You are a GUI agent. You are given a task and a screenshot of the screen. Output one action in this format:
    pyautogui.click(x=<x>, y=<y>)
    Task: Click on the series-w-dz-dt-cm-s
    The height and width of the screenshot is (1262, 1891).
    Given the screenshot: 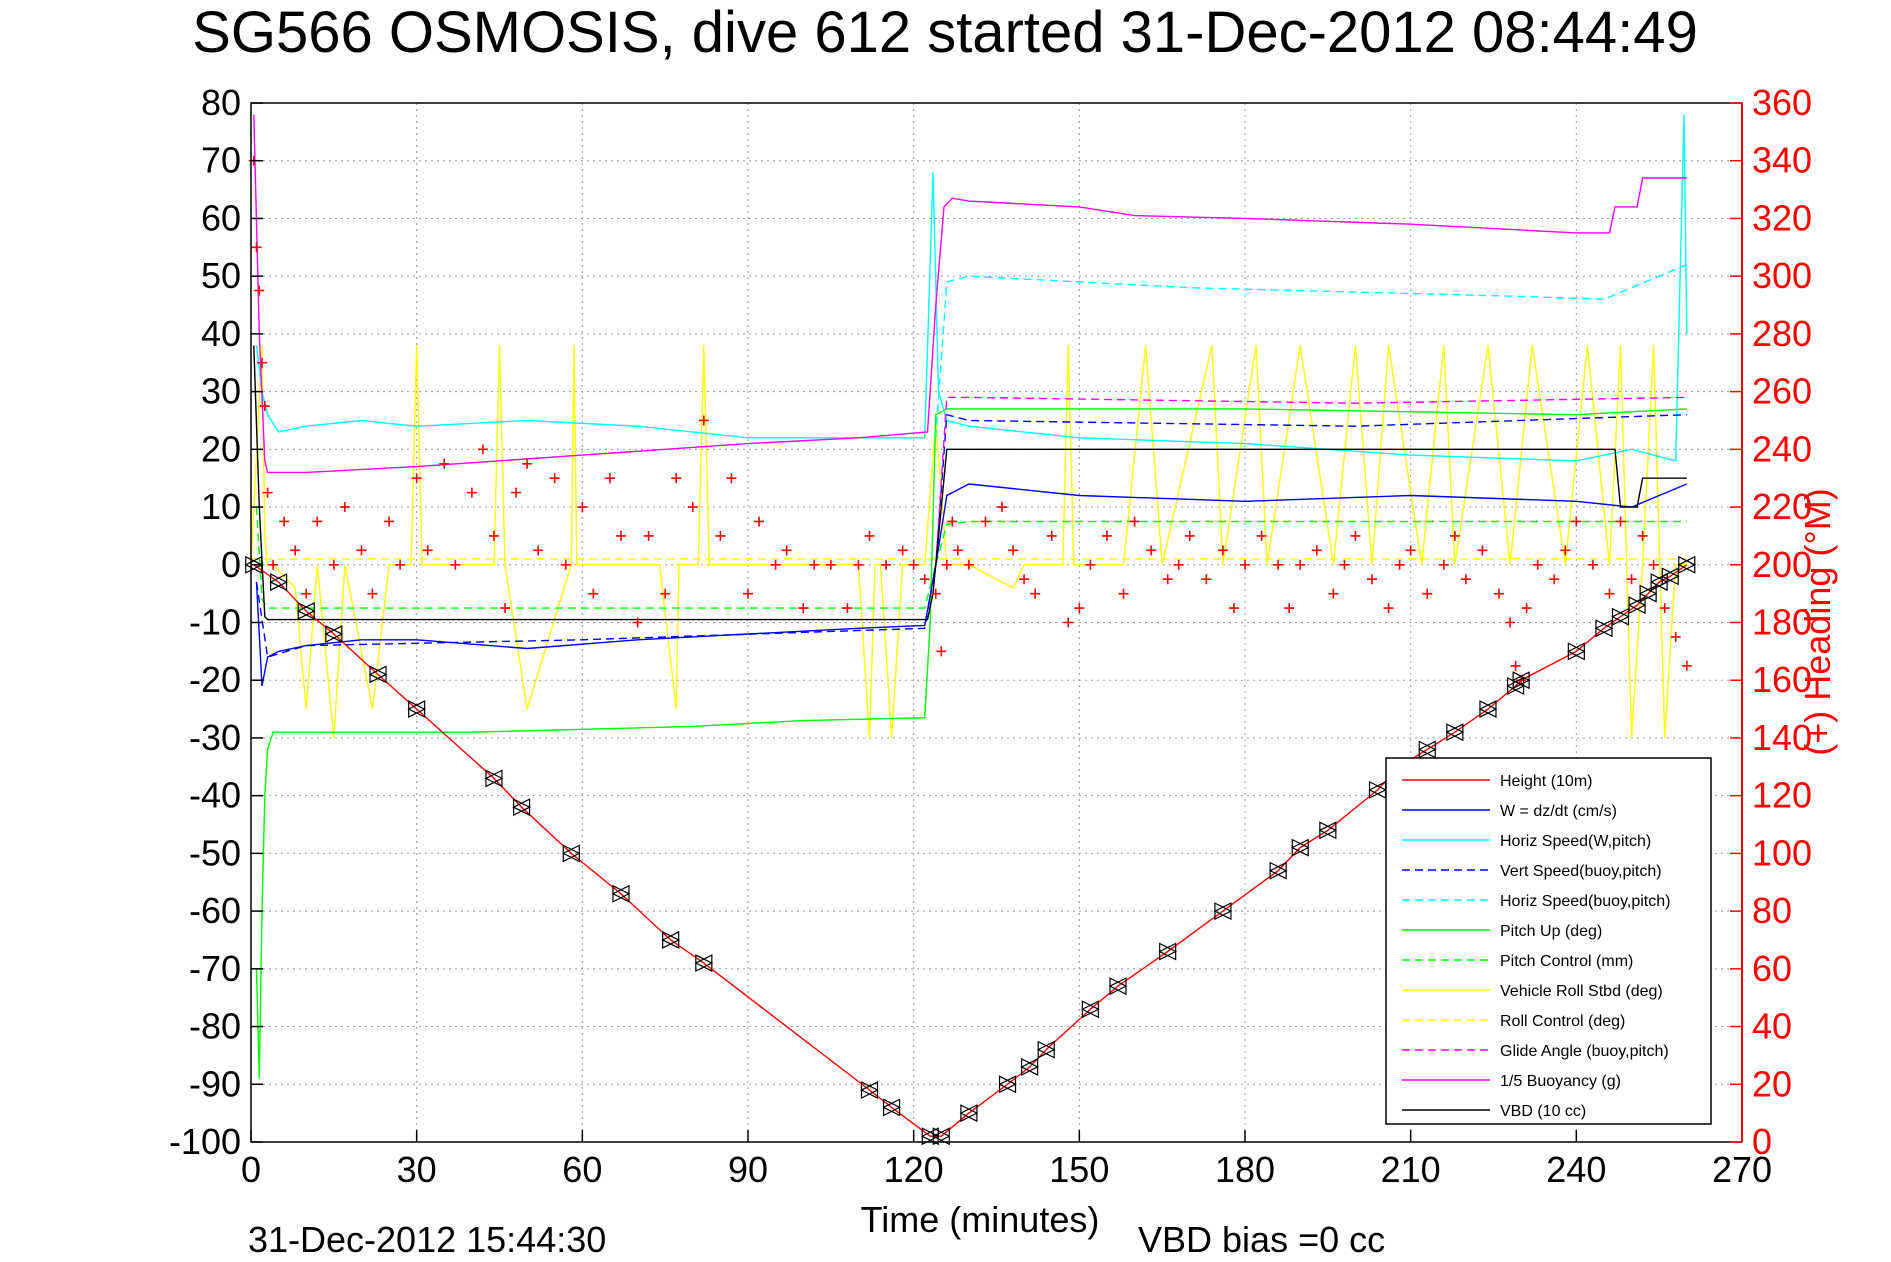 What is the action you would take?
    pyautogui.click(x=971, y=585)
    